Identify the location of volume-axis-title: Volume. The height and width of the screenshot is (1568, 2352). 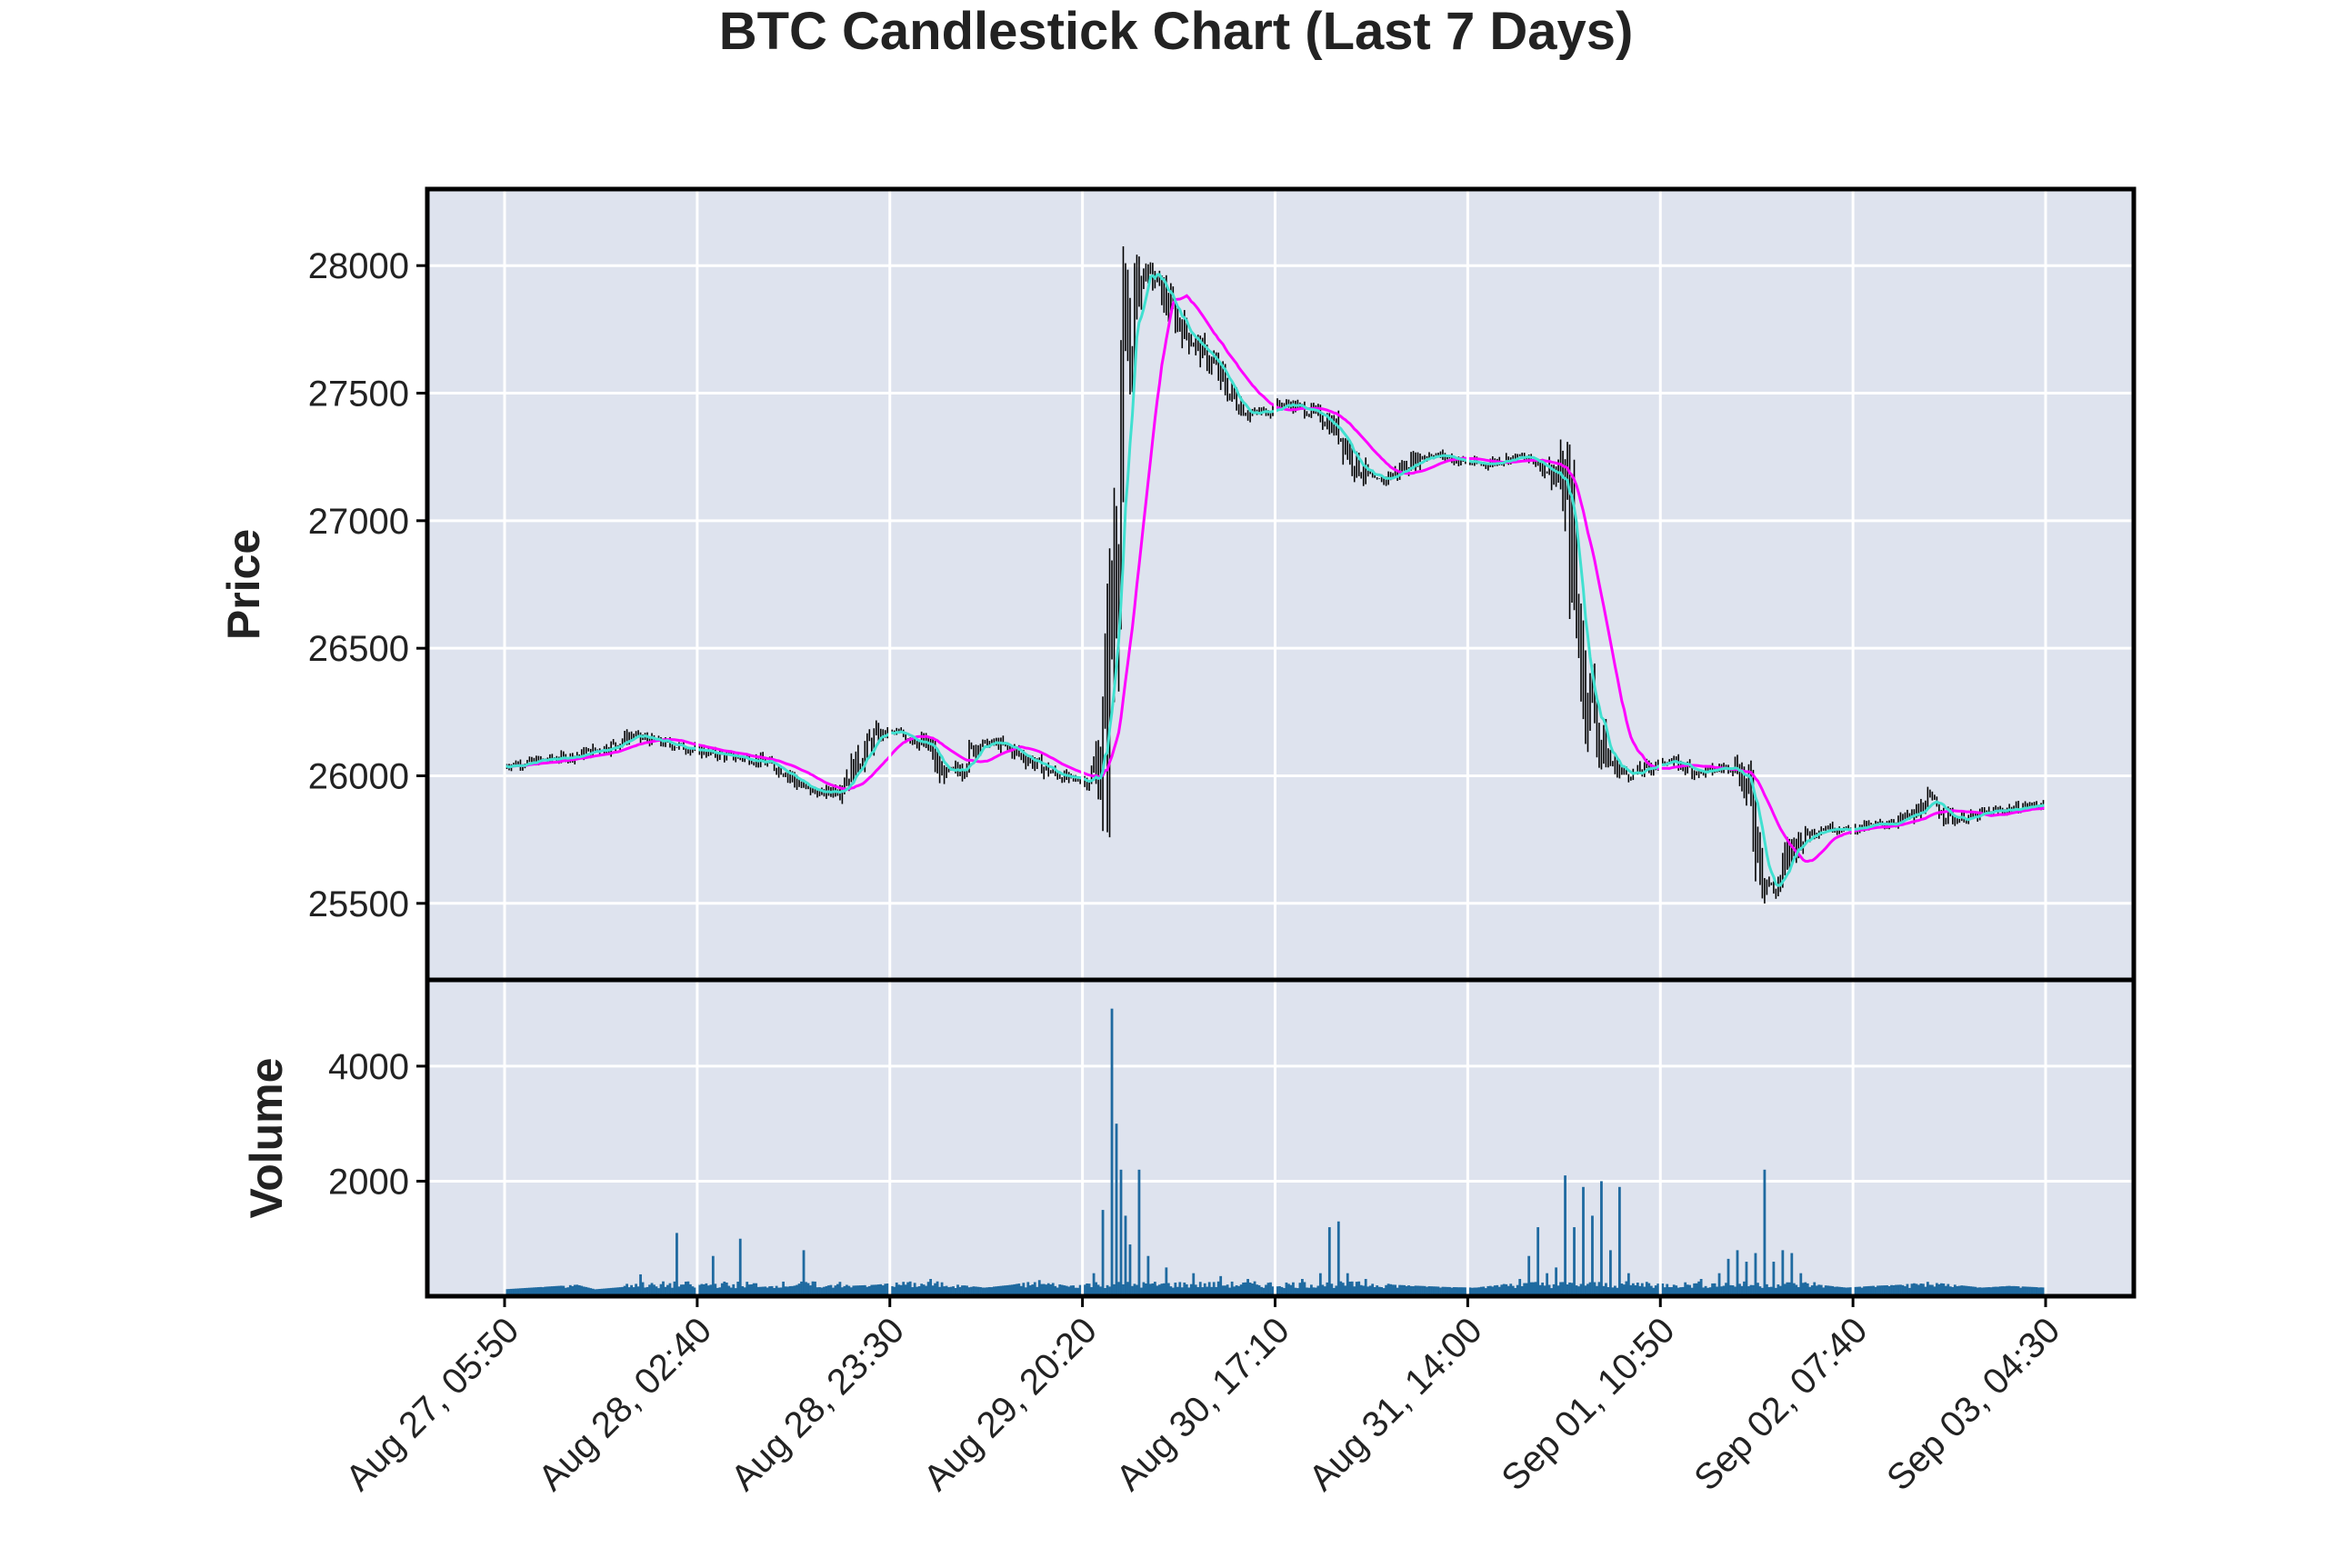
(266, 1139).